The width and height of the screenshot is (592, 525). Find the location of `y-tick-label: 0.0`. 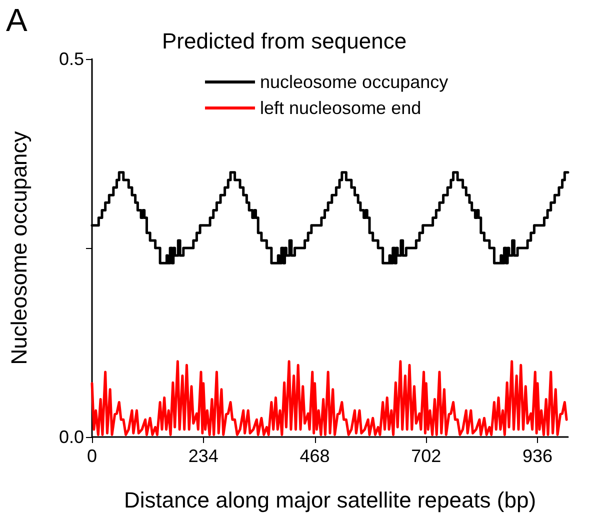

y-tick-label: 0.0 is located at coordinates (71, 437).